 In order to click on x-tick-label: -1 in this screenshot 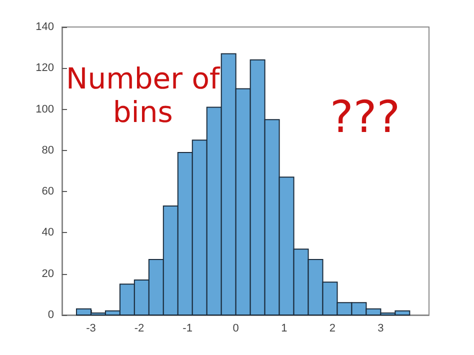, I will do `click(187, 328)`.